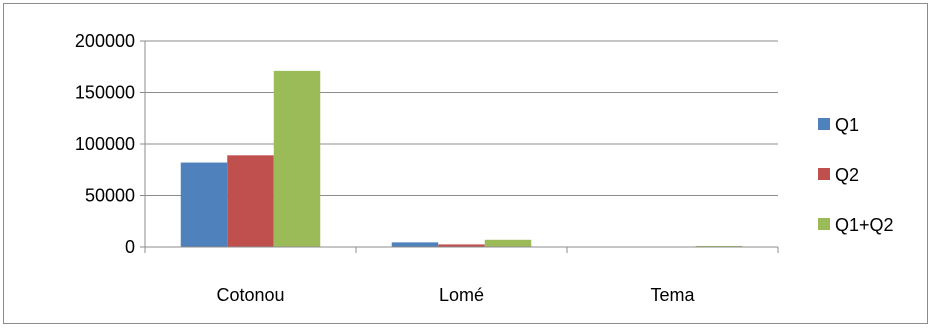 The height and width of the screenshot is (329, 933). Describe the element at coordinates (250, 295) in the screenshot. I see `category-label: Cotonou` at that location.